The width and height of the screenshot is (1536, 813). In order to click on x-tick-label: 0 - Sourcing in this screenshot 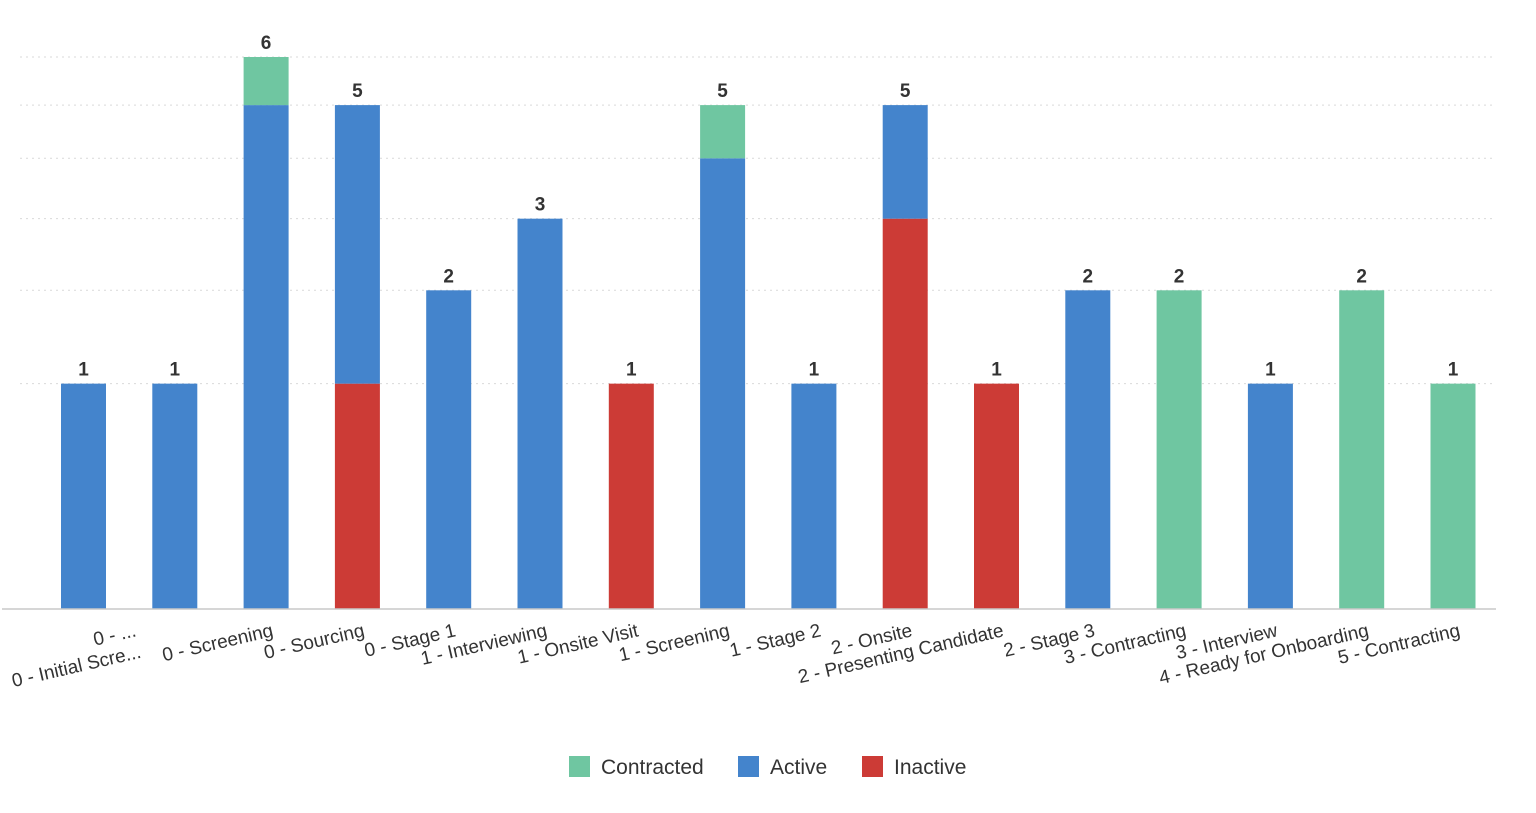, I will do `click(314, 642)`.